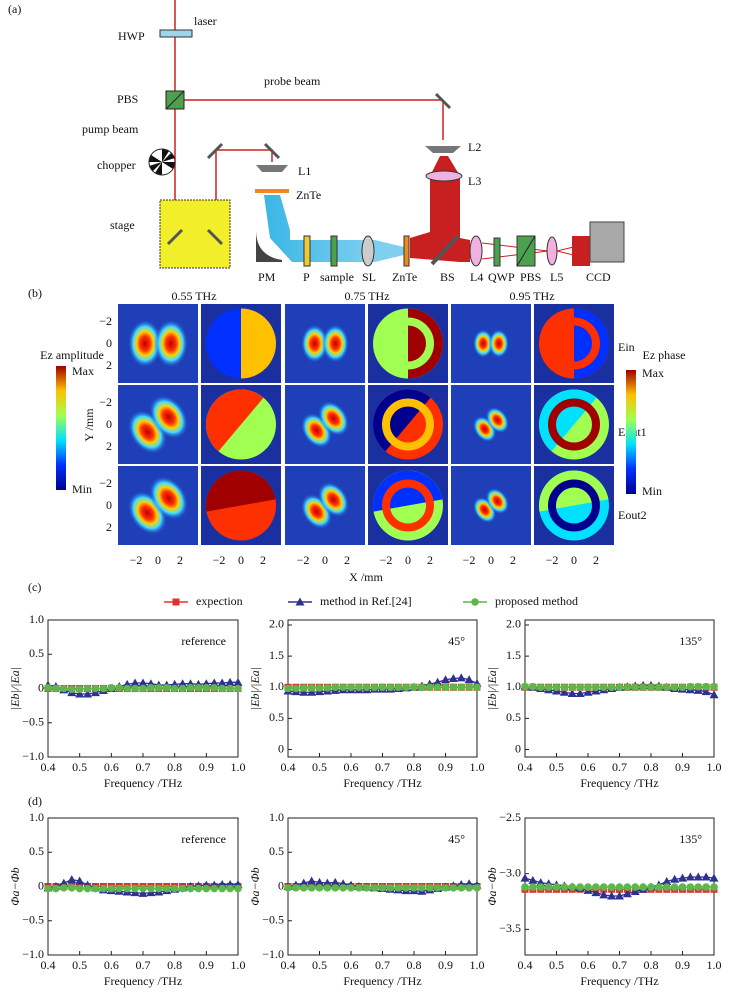 This screenshot has width=730, height=1005. Describe the element at coordinates (366, 296) in the screenshot. I see `frequency-label: 0.75 THz` at that location.